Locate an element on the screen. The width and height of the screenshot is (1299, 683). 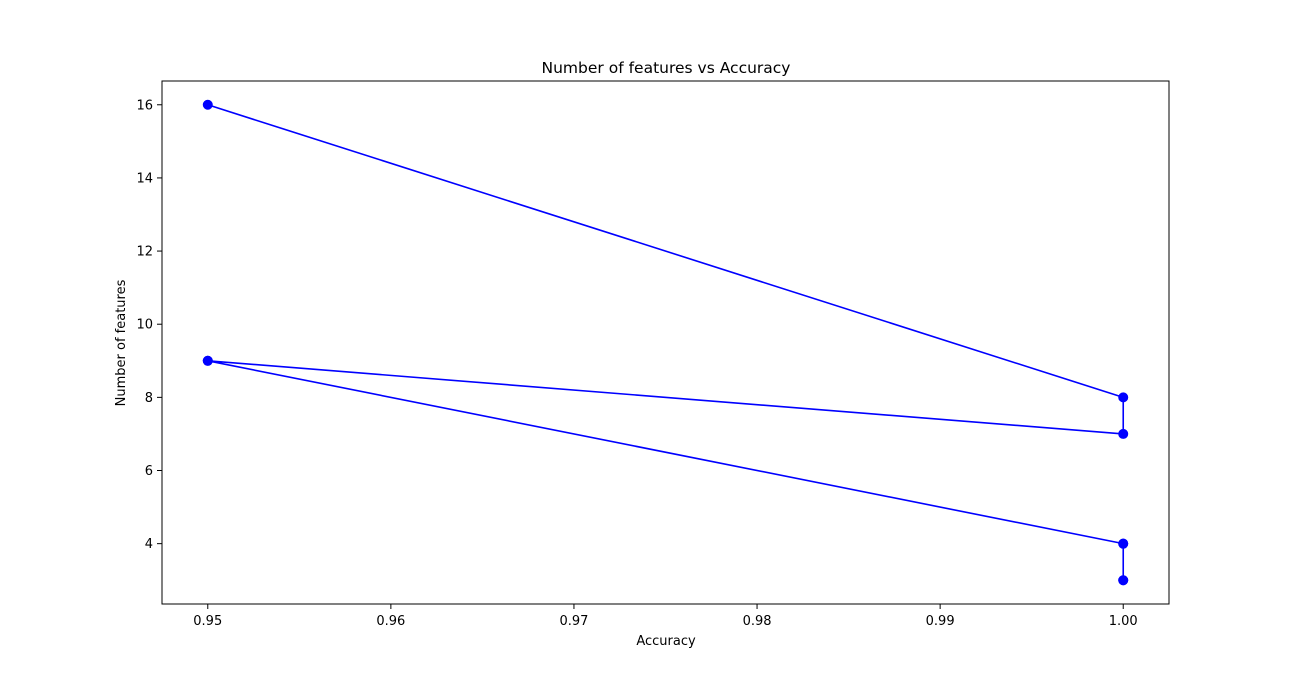
x-tick-label: 0.98 is located at coordinates (757, 621).